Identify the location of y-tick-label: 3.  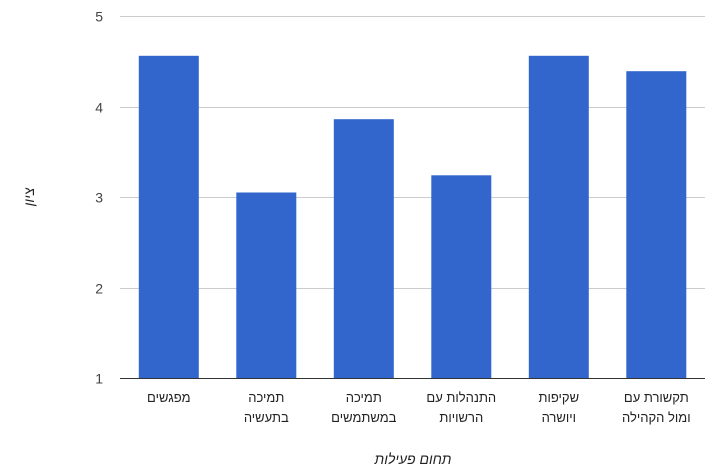
(99, 198).